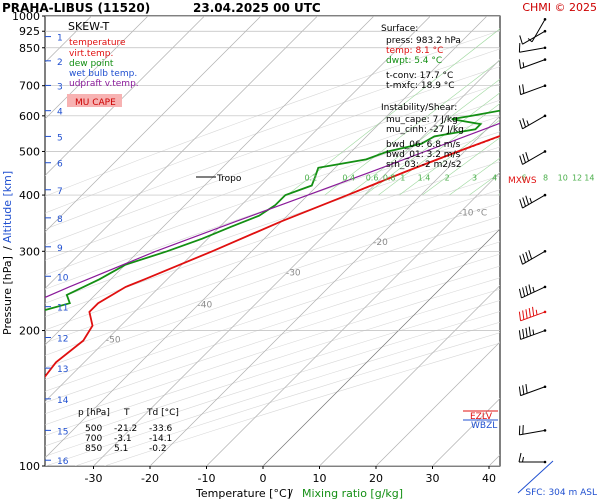 Image resolution: width=600 pixels, height=500 pixels. What do you see at coordinates (372, 177) in the screenshot?
I see `mixing-ratio-label: 0.6` at bounding box center [372, 177].